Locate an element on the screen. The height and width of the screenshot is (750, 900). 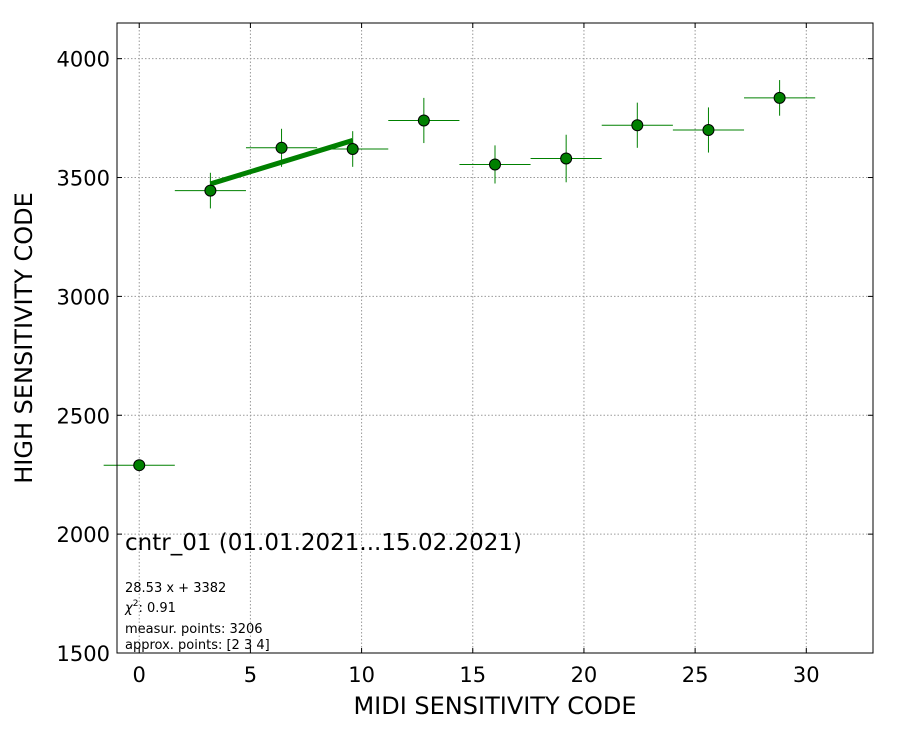
x-axis-label: MIDI SENSITIVITY CODE is located at coordinates (494, 706).